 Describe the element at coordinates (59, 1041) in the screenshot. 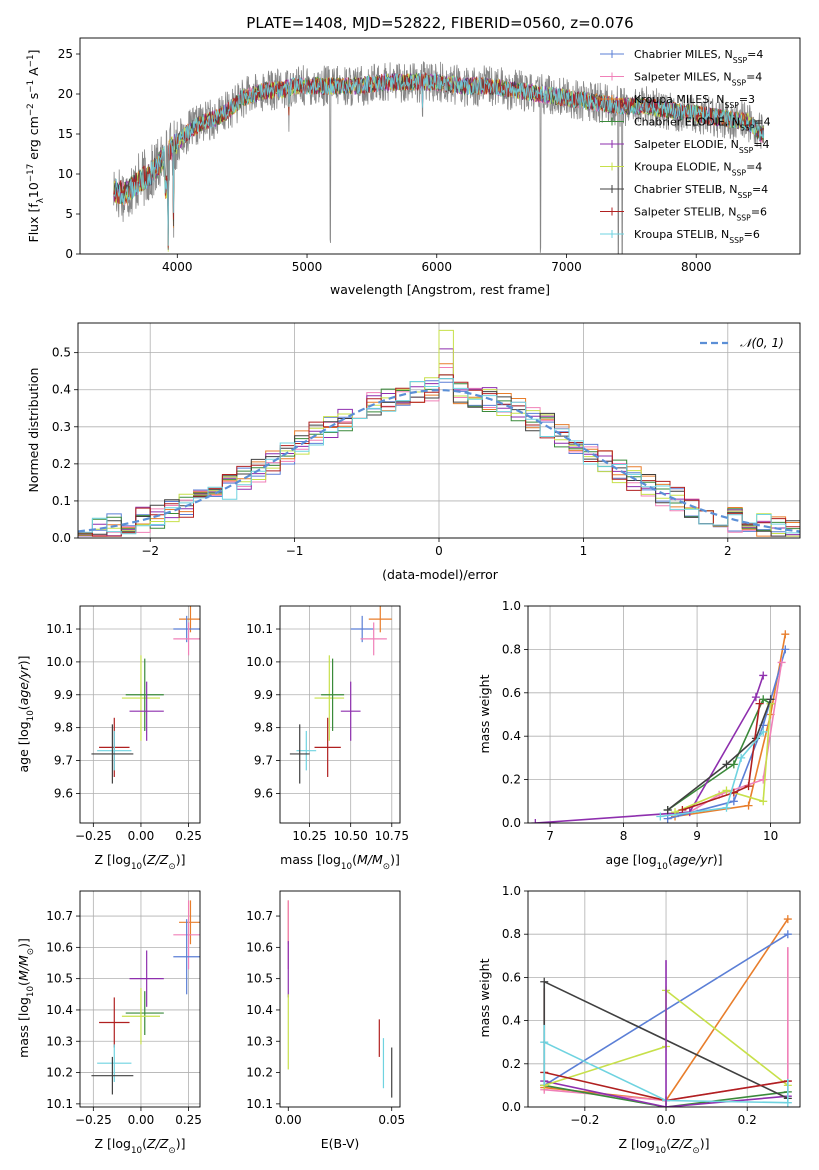

I see `y-tick-label: 10.3` at that location.